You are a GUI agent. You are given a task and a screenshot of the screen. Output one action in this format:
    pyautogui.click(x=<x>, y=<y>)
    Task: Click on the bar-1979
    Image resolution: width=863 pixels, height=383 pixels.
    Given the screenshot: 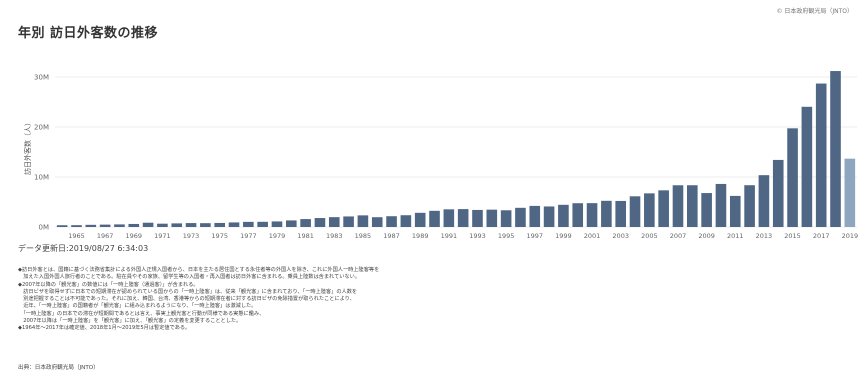 What is the action you would take?
    pyautogui.click(x=277, y=224)
    